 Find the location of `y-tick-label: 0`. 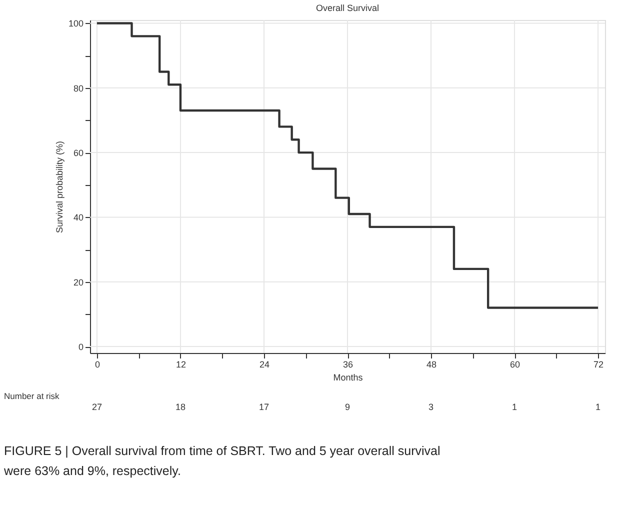

y-tick-label: 0 is located at coordinates (81, 347).